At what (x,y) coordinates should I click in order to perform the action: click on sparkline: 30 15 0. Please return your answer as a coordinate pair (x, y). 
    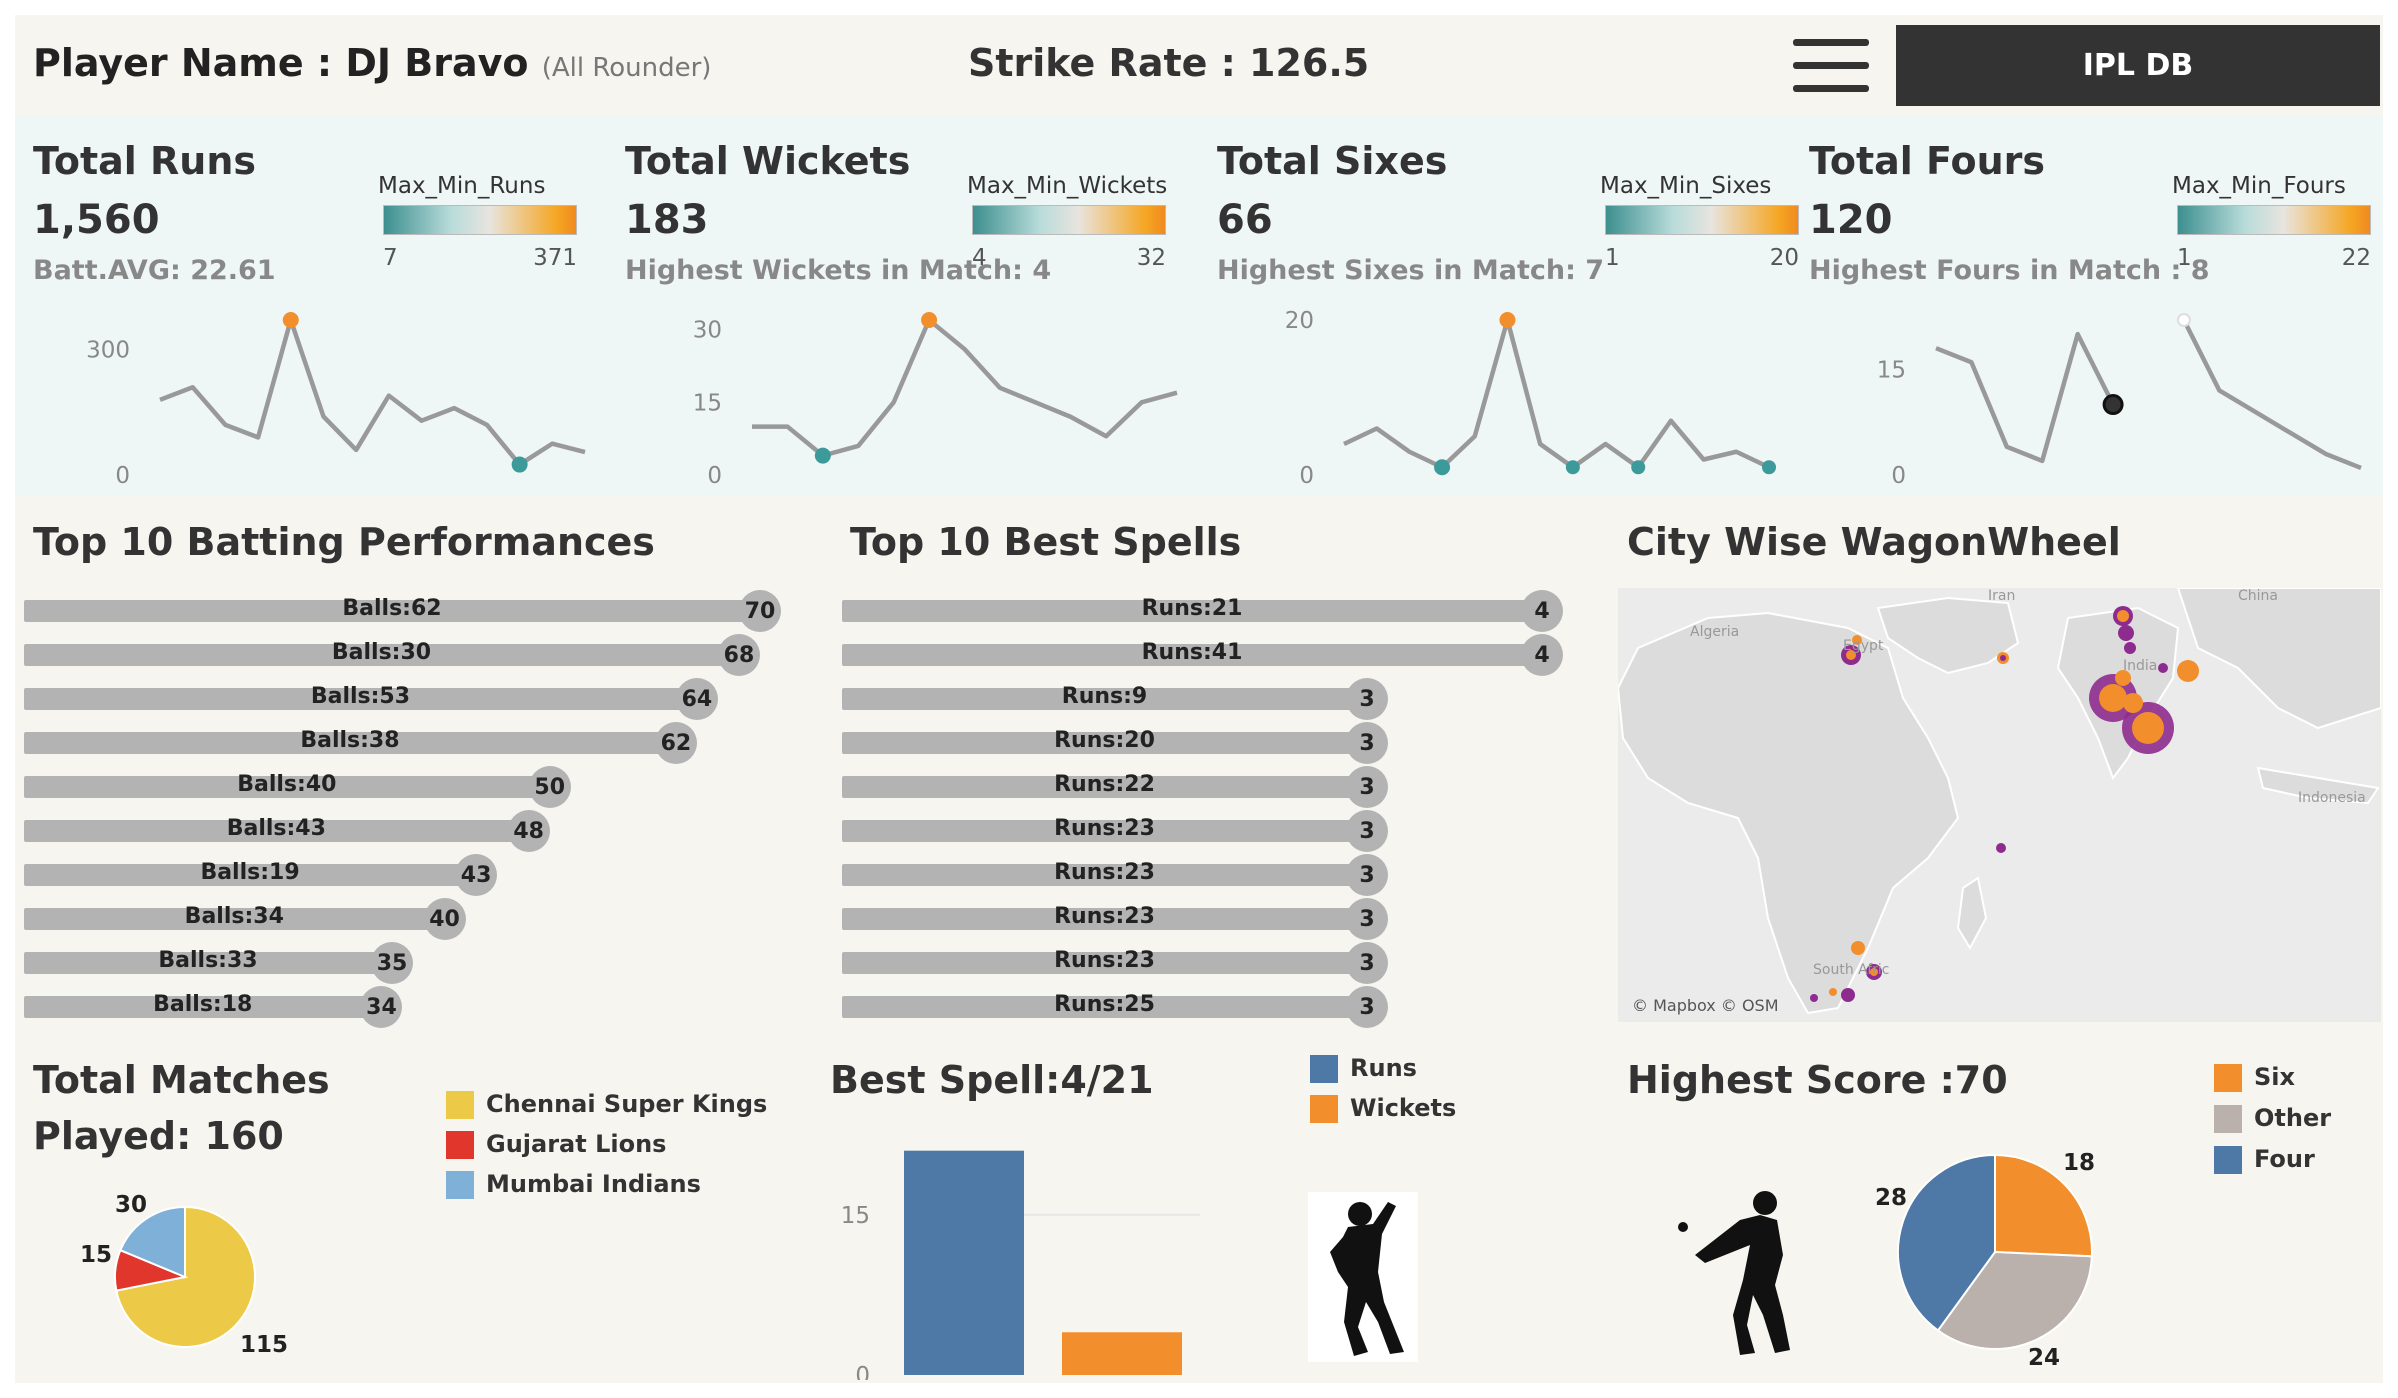
    Looking at the image, I should click on (935, 400).